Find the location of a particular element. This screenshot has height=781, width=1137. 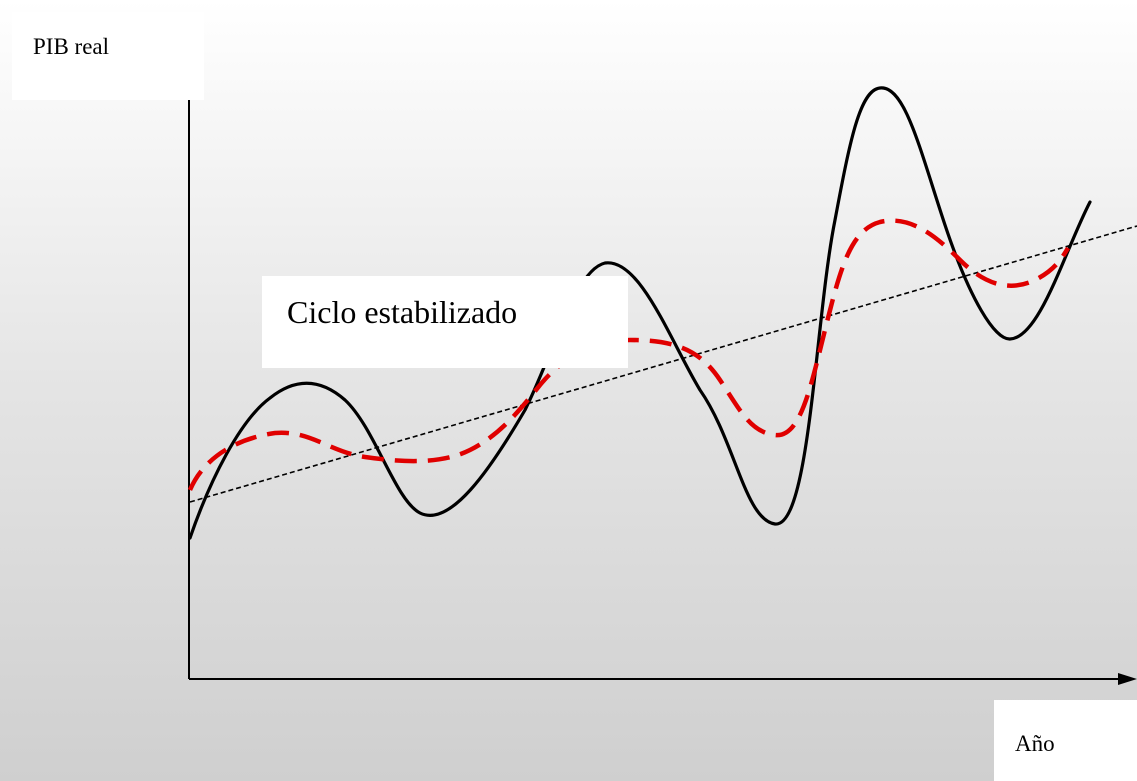

y-axis-label: PIB real is located at coordinates (108, 56).